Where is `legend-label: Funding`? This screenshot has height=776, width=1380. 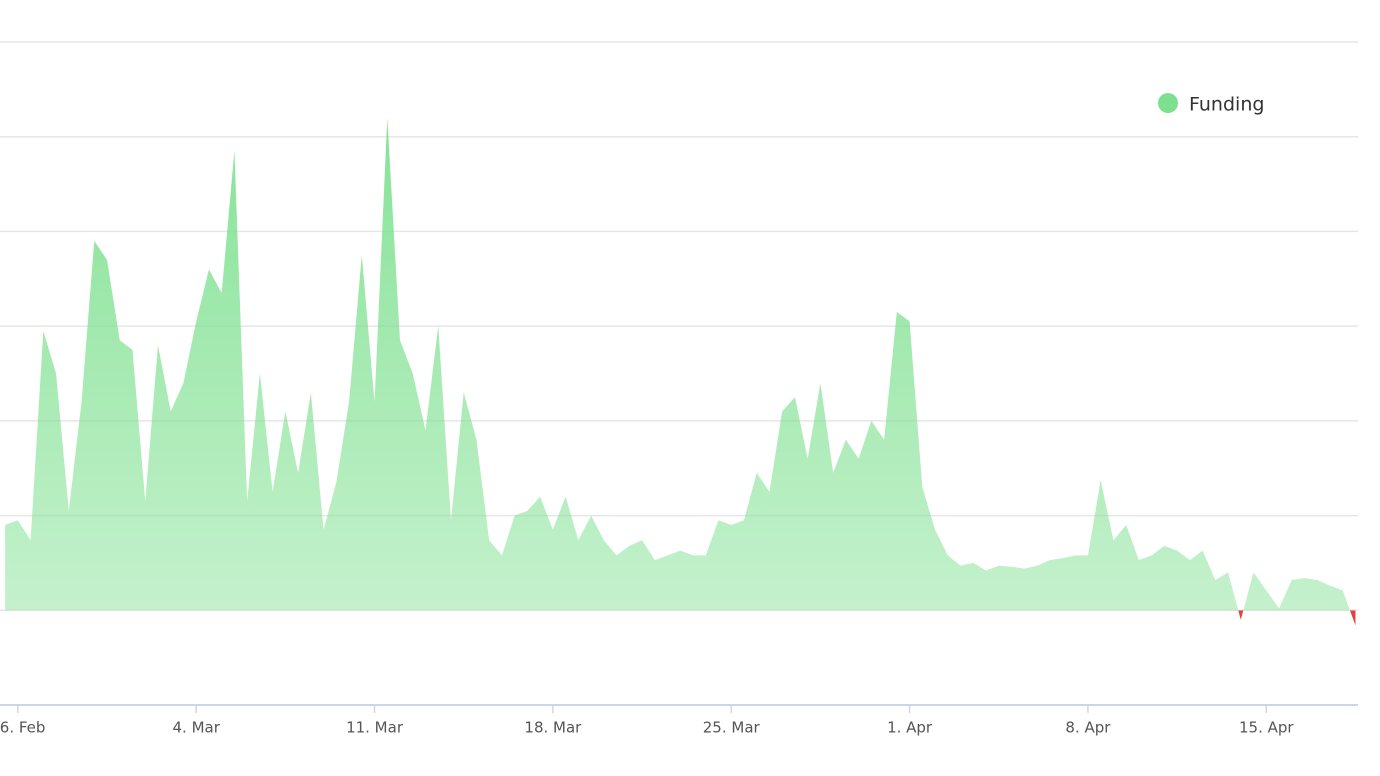
legend-label: Funding is located at coordinates (1226, 105).